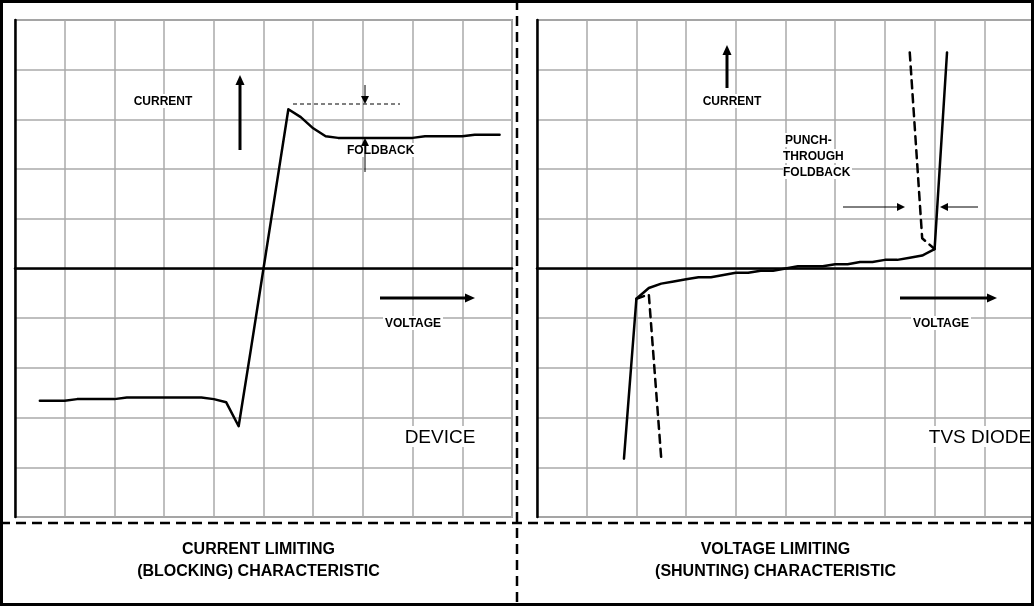  I want to click on annotation: CURRENT, so click(732, 101).